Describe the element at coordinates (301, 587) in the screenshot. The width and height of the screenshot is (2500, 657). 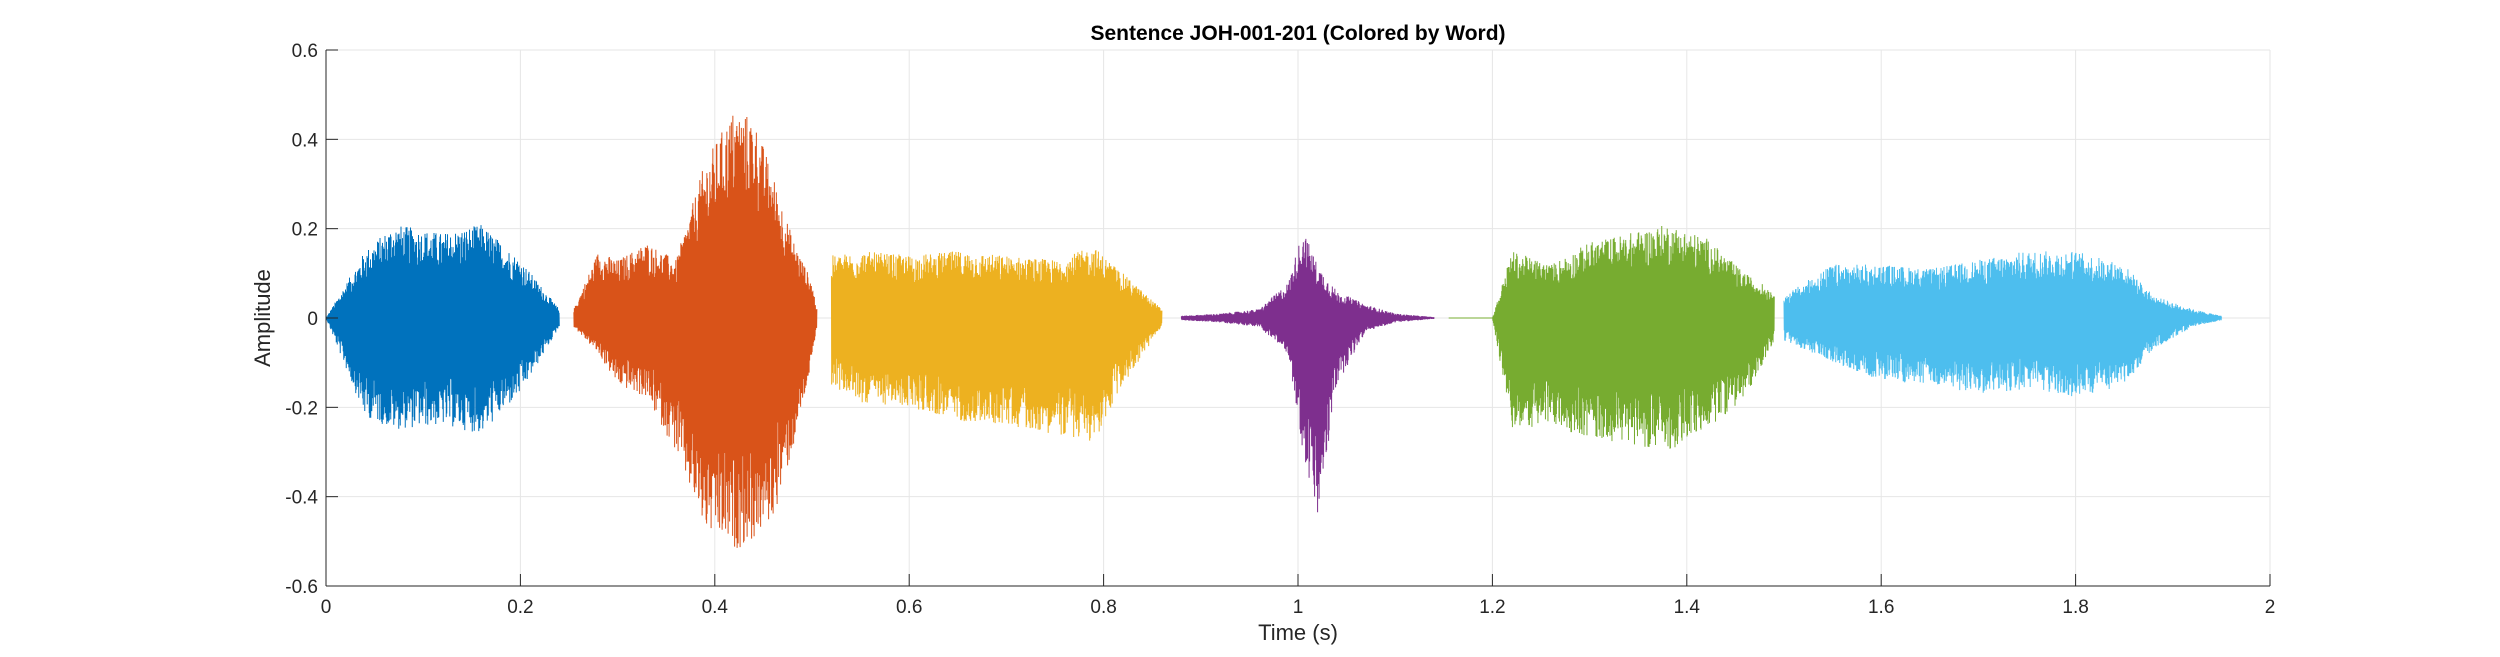
I see `y-tick-label: -0.6` at that location.